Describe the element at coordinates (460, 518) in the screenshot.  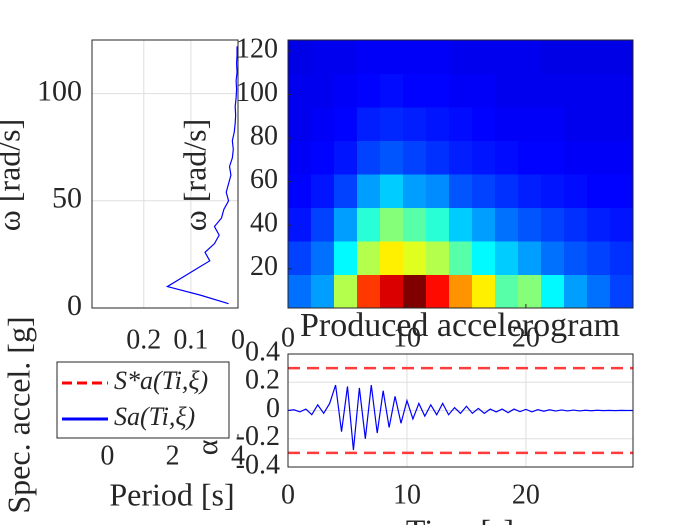
I see `x-axis-label: Time [s]` at that location.